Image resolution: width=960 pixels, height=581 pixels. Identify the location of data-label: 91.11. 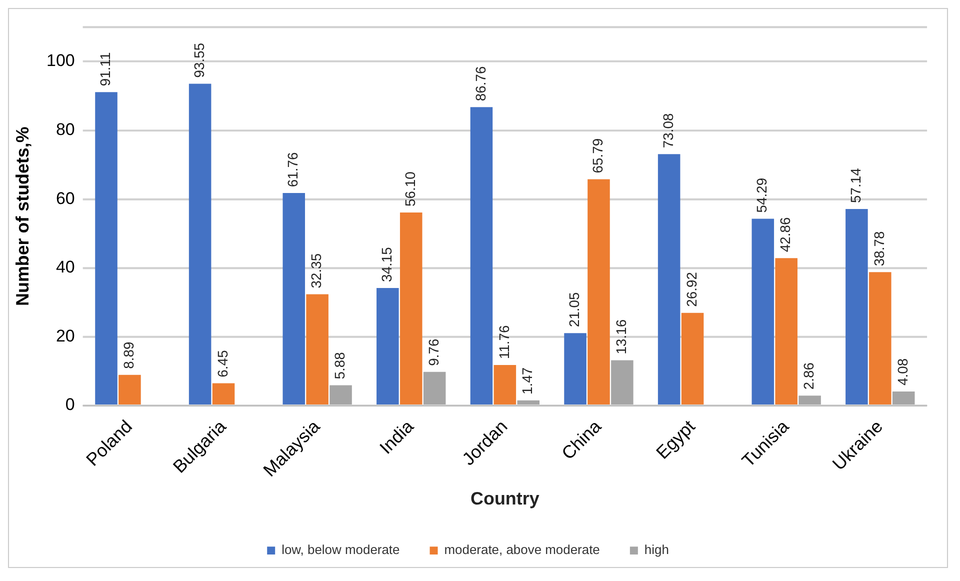
(105, 69).